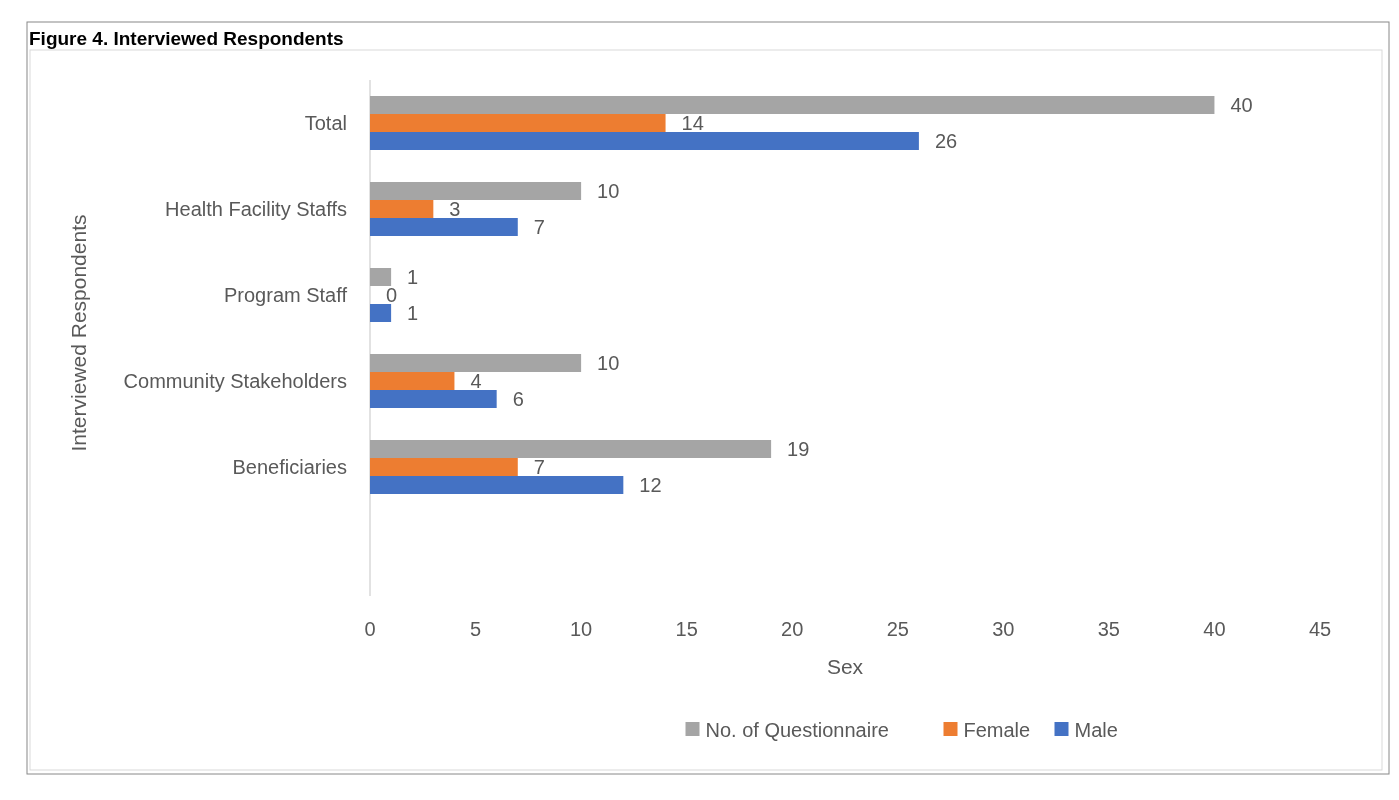 Image resolution: width=1399 pixels, height=800 pixels. I want to click on data-label: 3, so click(455, 209).